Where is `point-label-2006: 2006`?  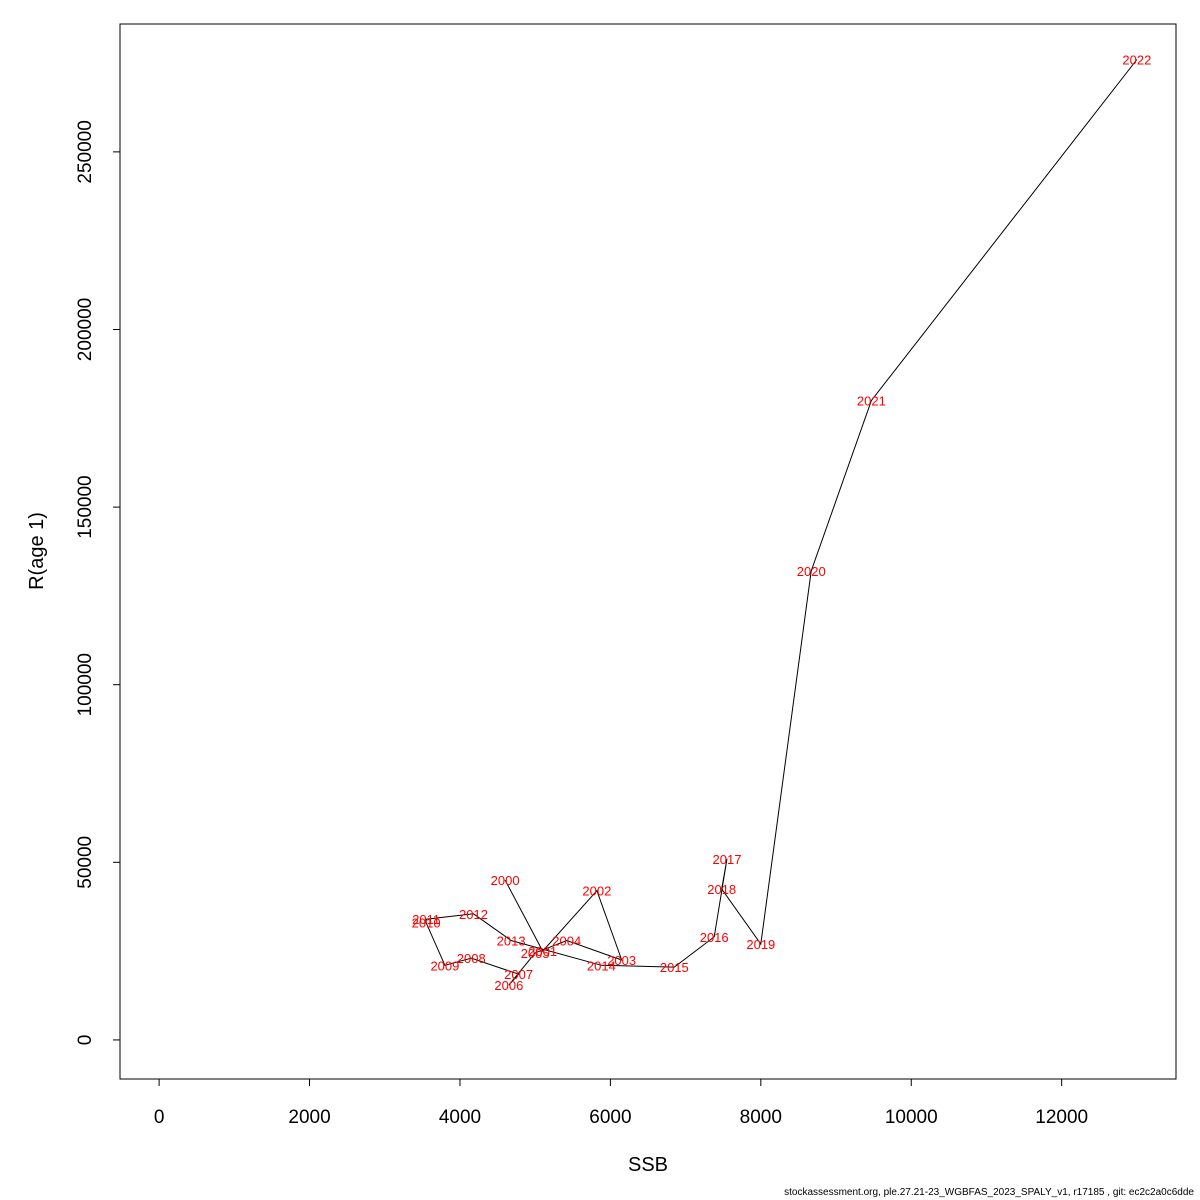 point-label-2006: 2006 is located at coordinates (508, 985).